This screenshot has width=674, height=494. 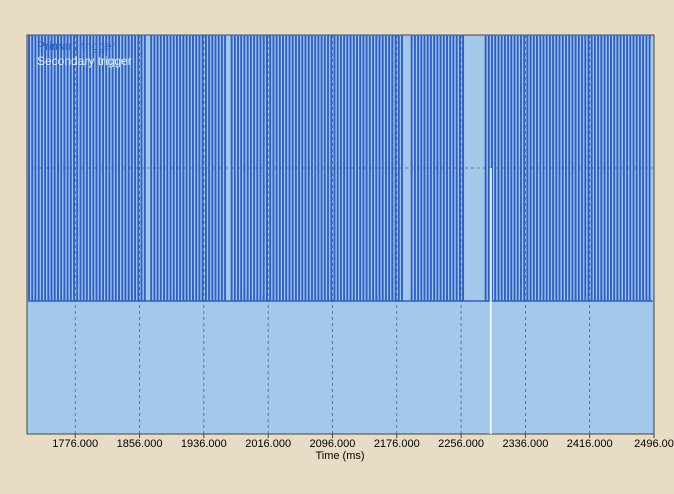 What do you see at coordinates (333, 444) in the screenshot?
I see `x-tick-label: 2096.000` at bounding box center [333, 444].